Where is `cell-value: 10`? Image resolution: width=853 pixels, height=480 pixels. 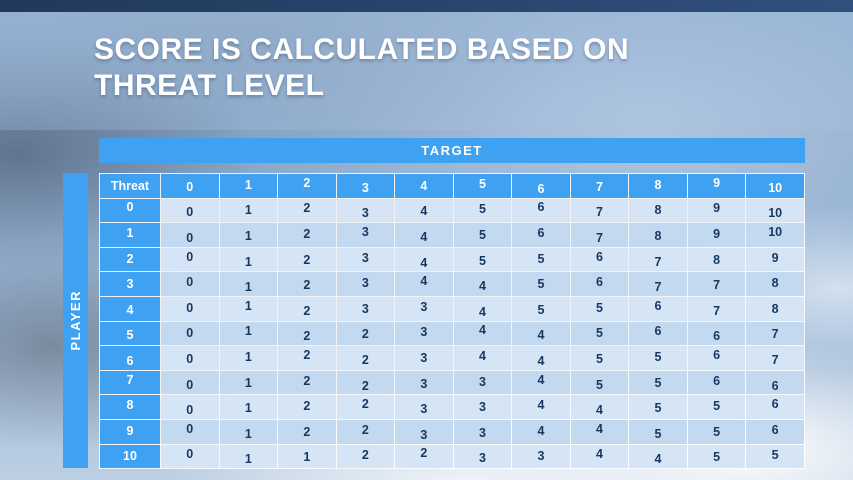 cell-value: 10 is located at coordinates (775, 213).